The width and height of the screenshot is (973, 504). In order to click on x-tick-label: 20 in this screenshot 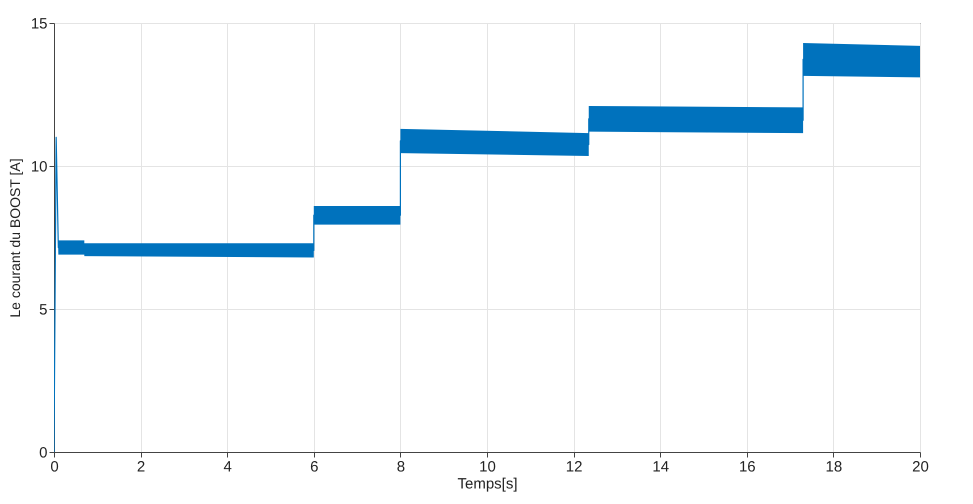, I will do `click(920, 467)`.